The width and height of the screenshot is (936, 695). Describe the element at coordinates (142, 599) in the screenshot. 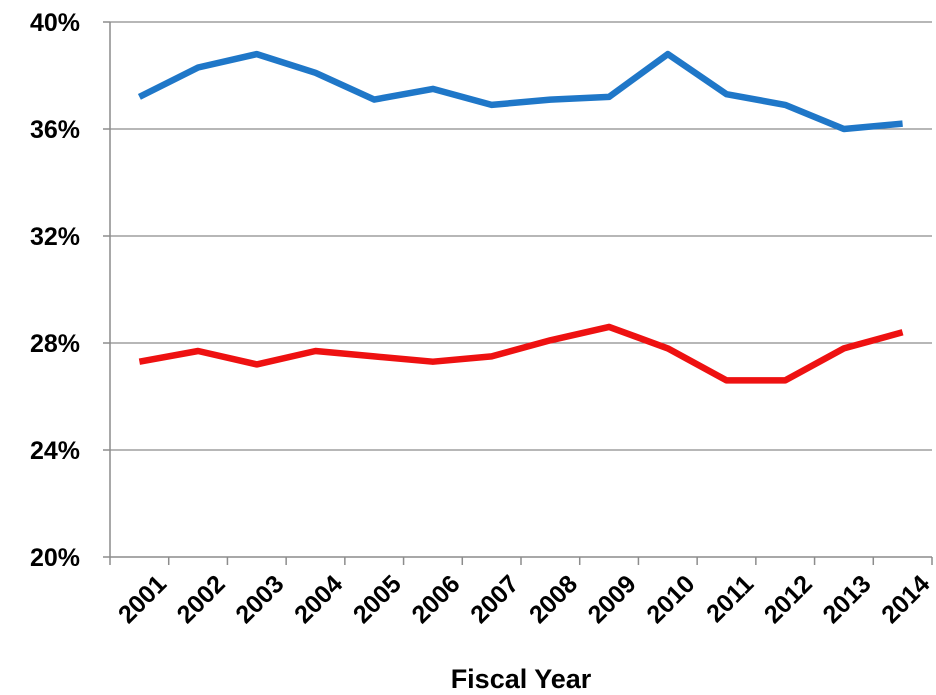

I see `x-tick-label: 2001` at that location.